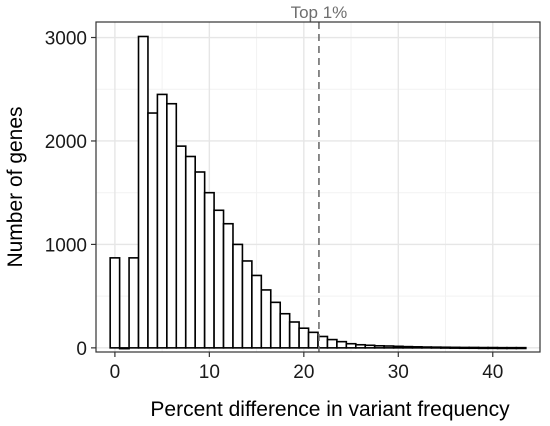 This screenshot has height=426, width=550. What do you see at coordinates (66, 39) in the screenshot?
I see `y-tick-label: 3000` at bounding box center [66, 39].